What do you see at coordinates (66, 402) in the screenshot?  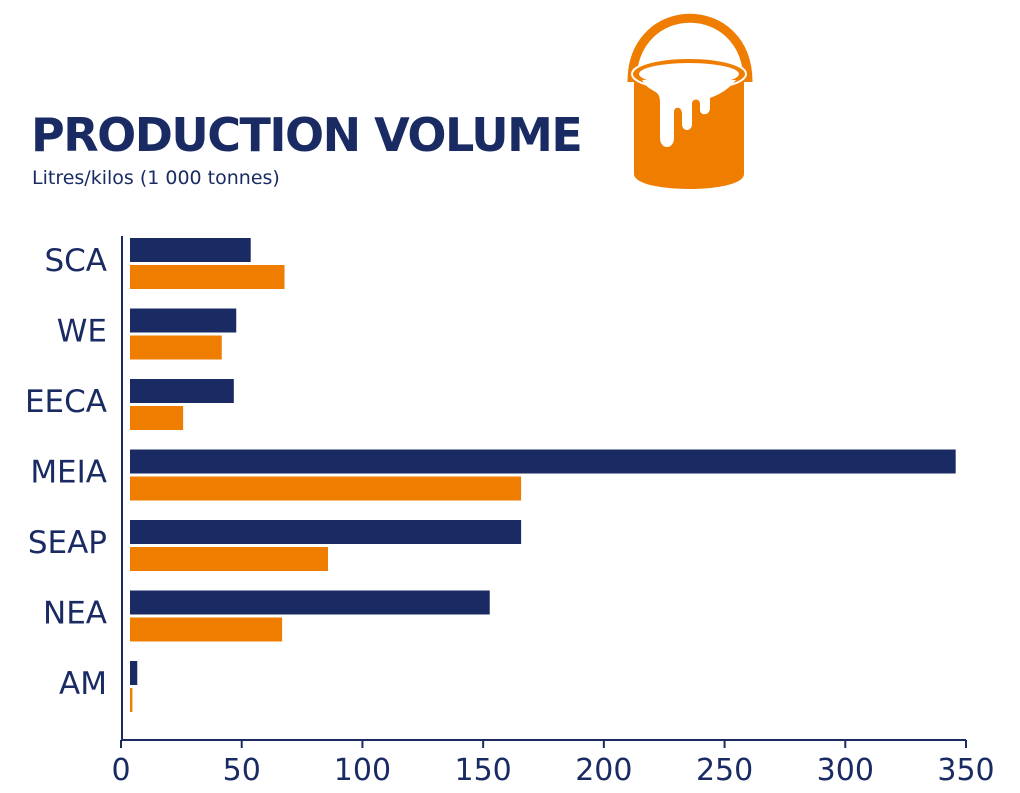 I see `category-label: EECA` at bounding box center [66, 402].